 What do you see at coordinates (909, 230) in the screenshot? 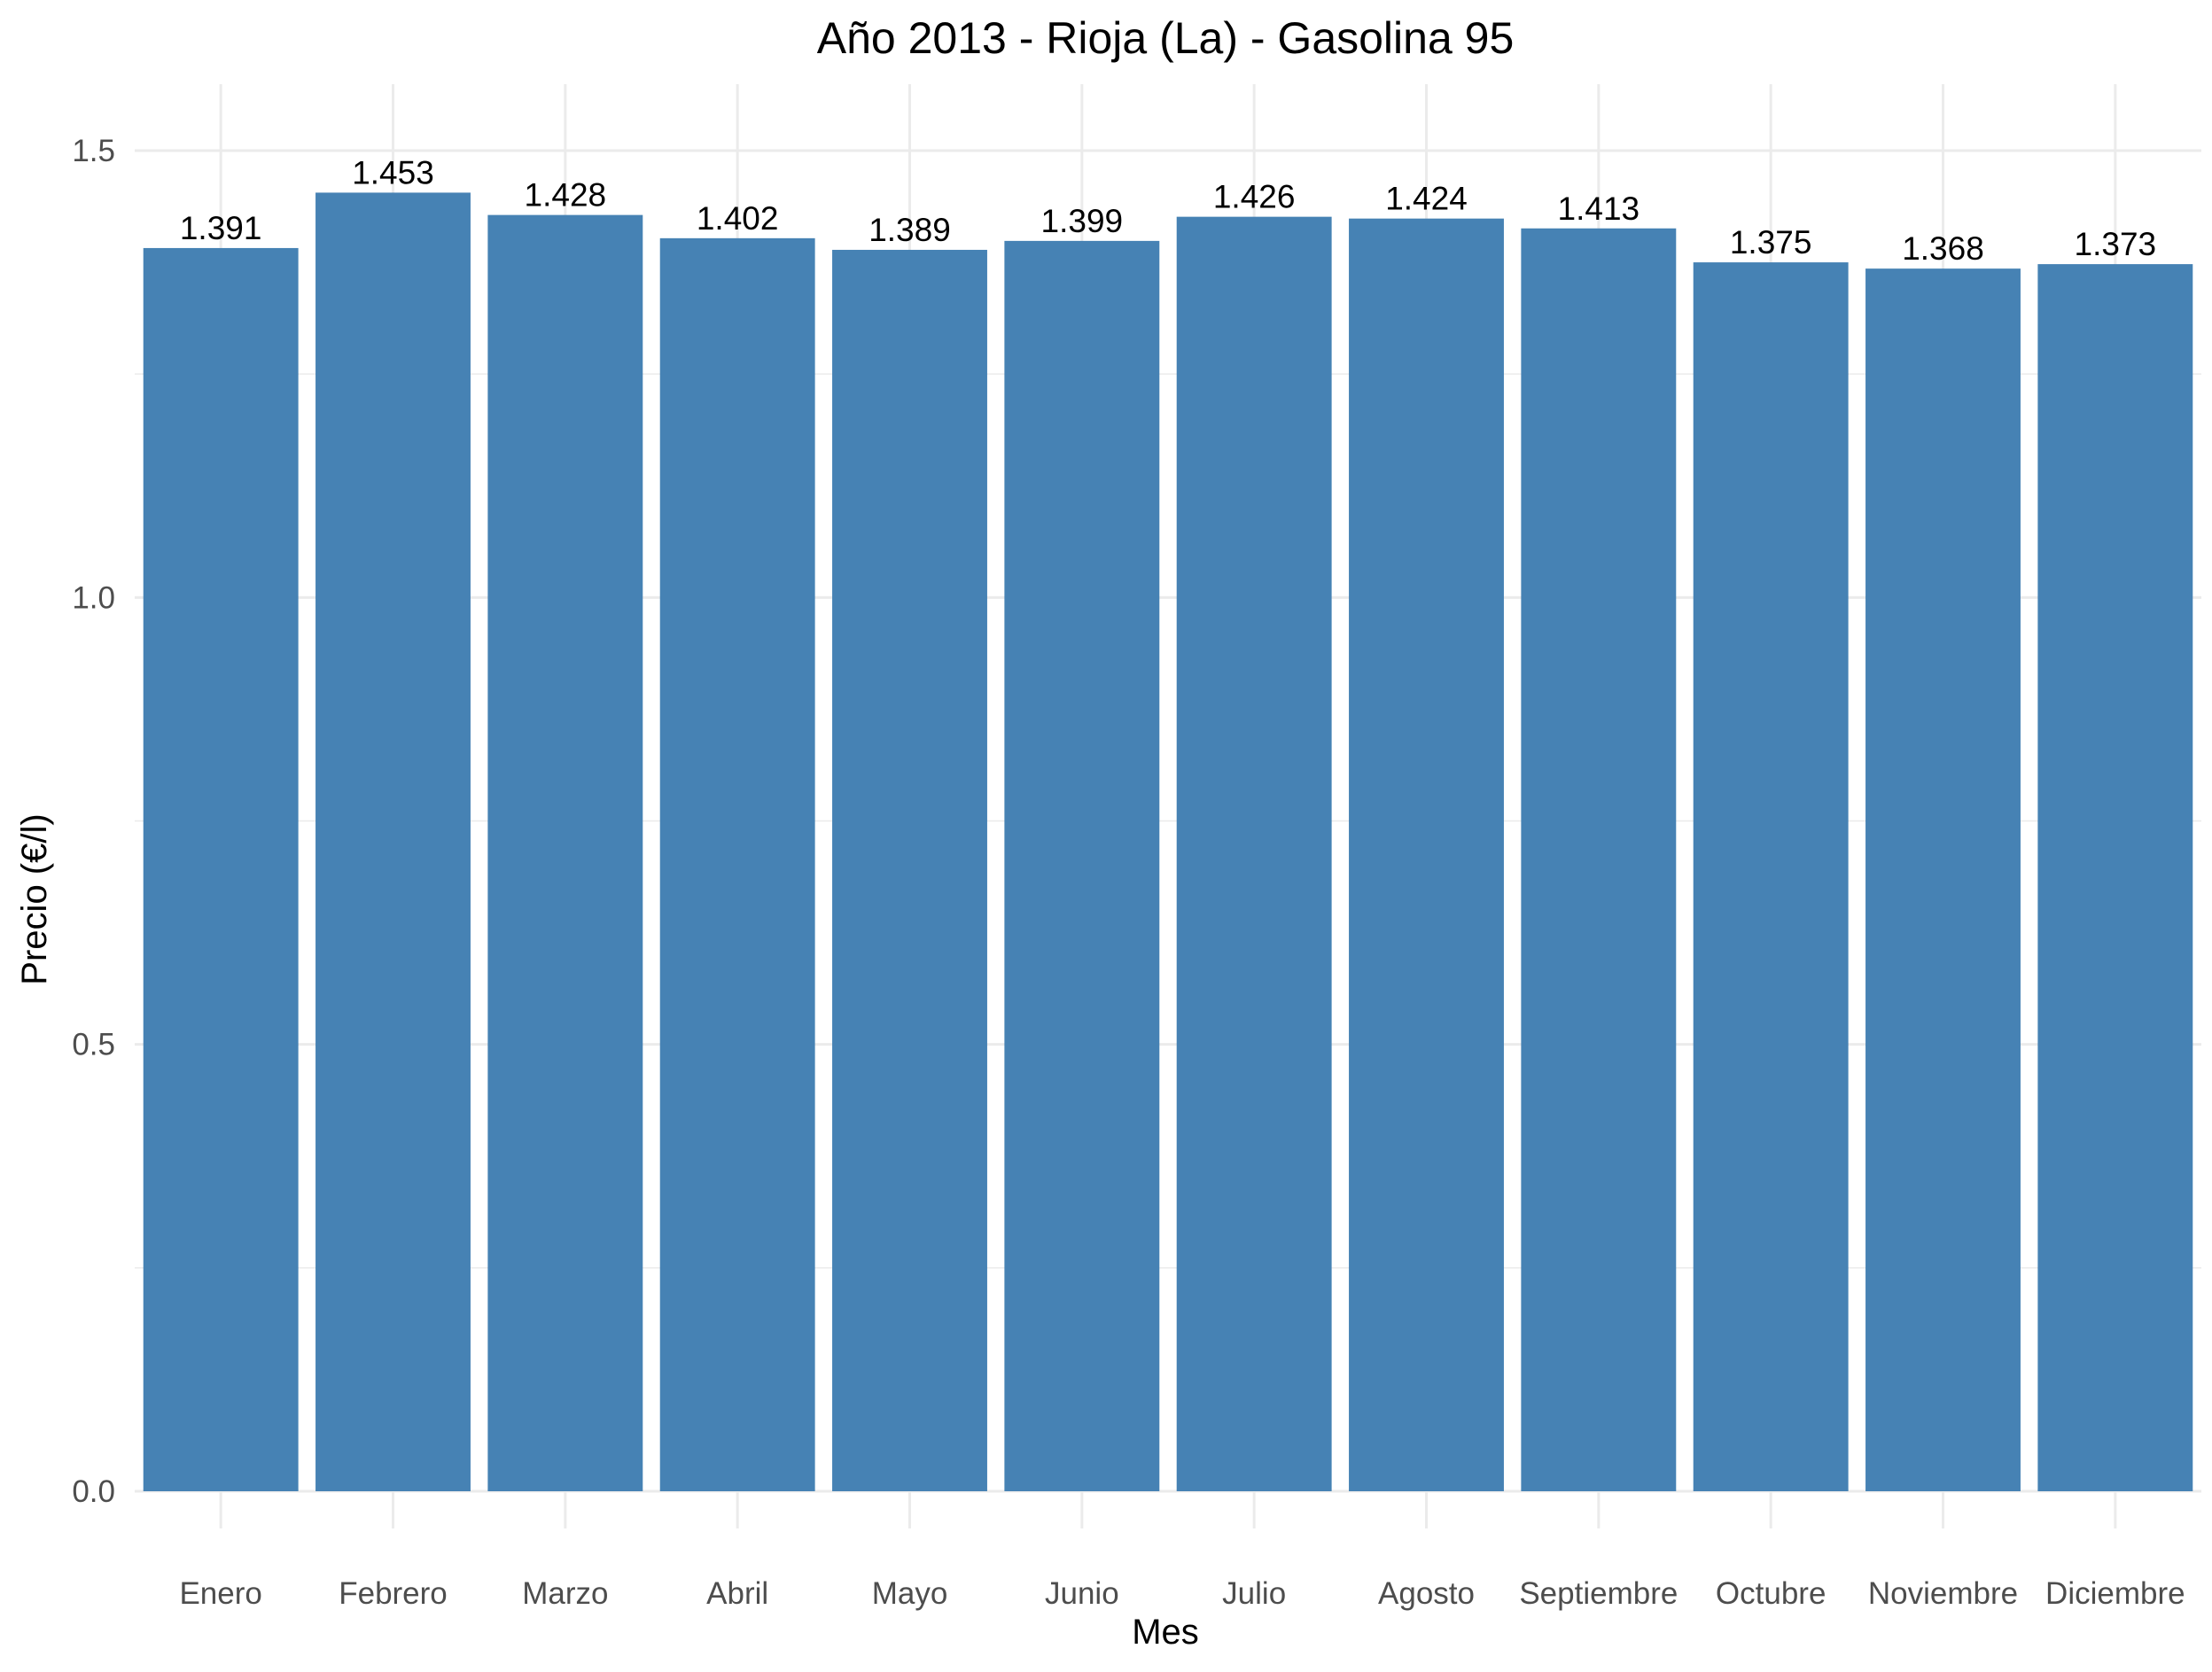
I see `data-label: 1.389` at bounding box center [909, 230].